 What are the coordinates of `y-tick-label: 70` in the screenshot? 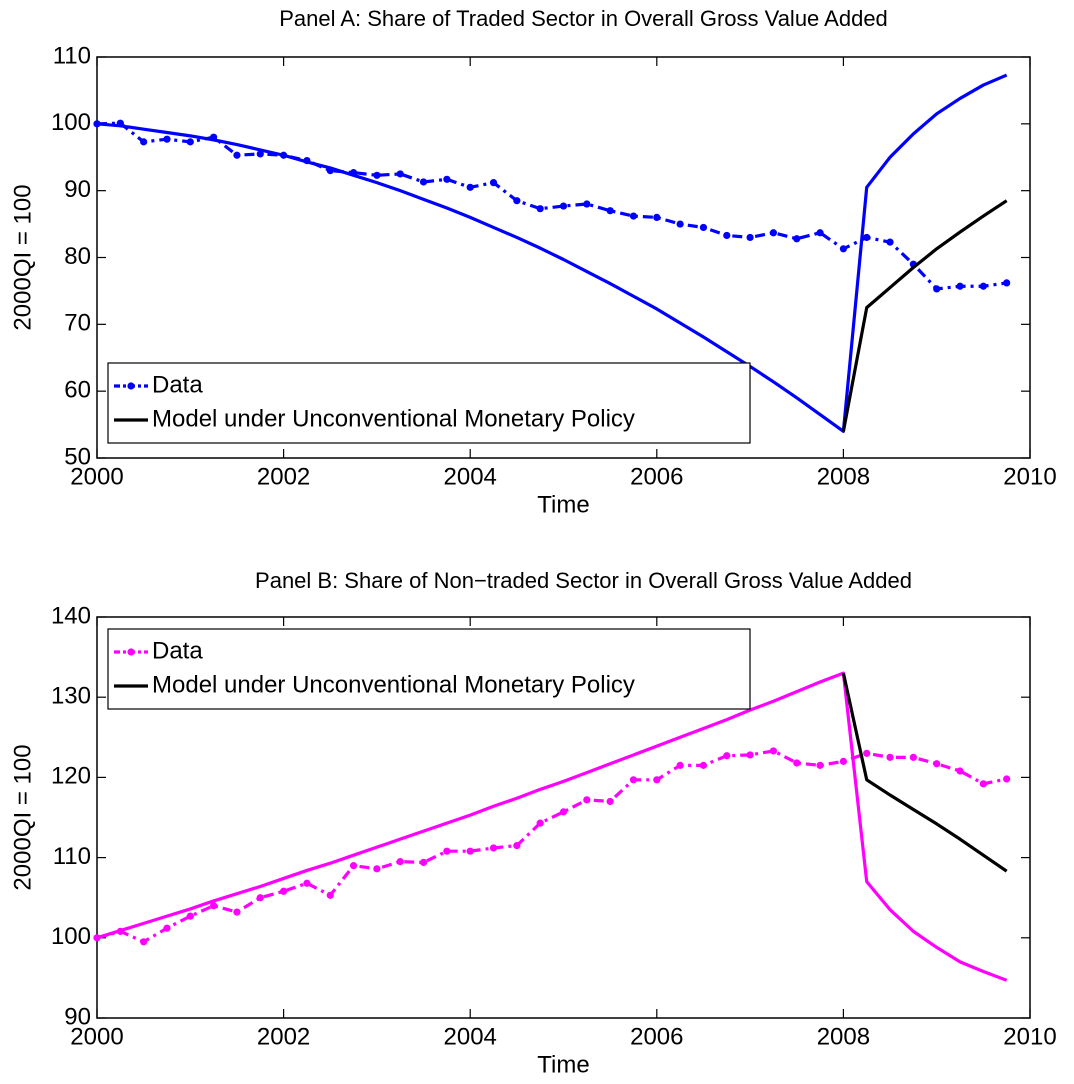 It's located at (77, 323).